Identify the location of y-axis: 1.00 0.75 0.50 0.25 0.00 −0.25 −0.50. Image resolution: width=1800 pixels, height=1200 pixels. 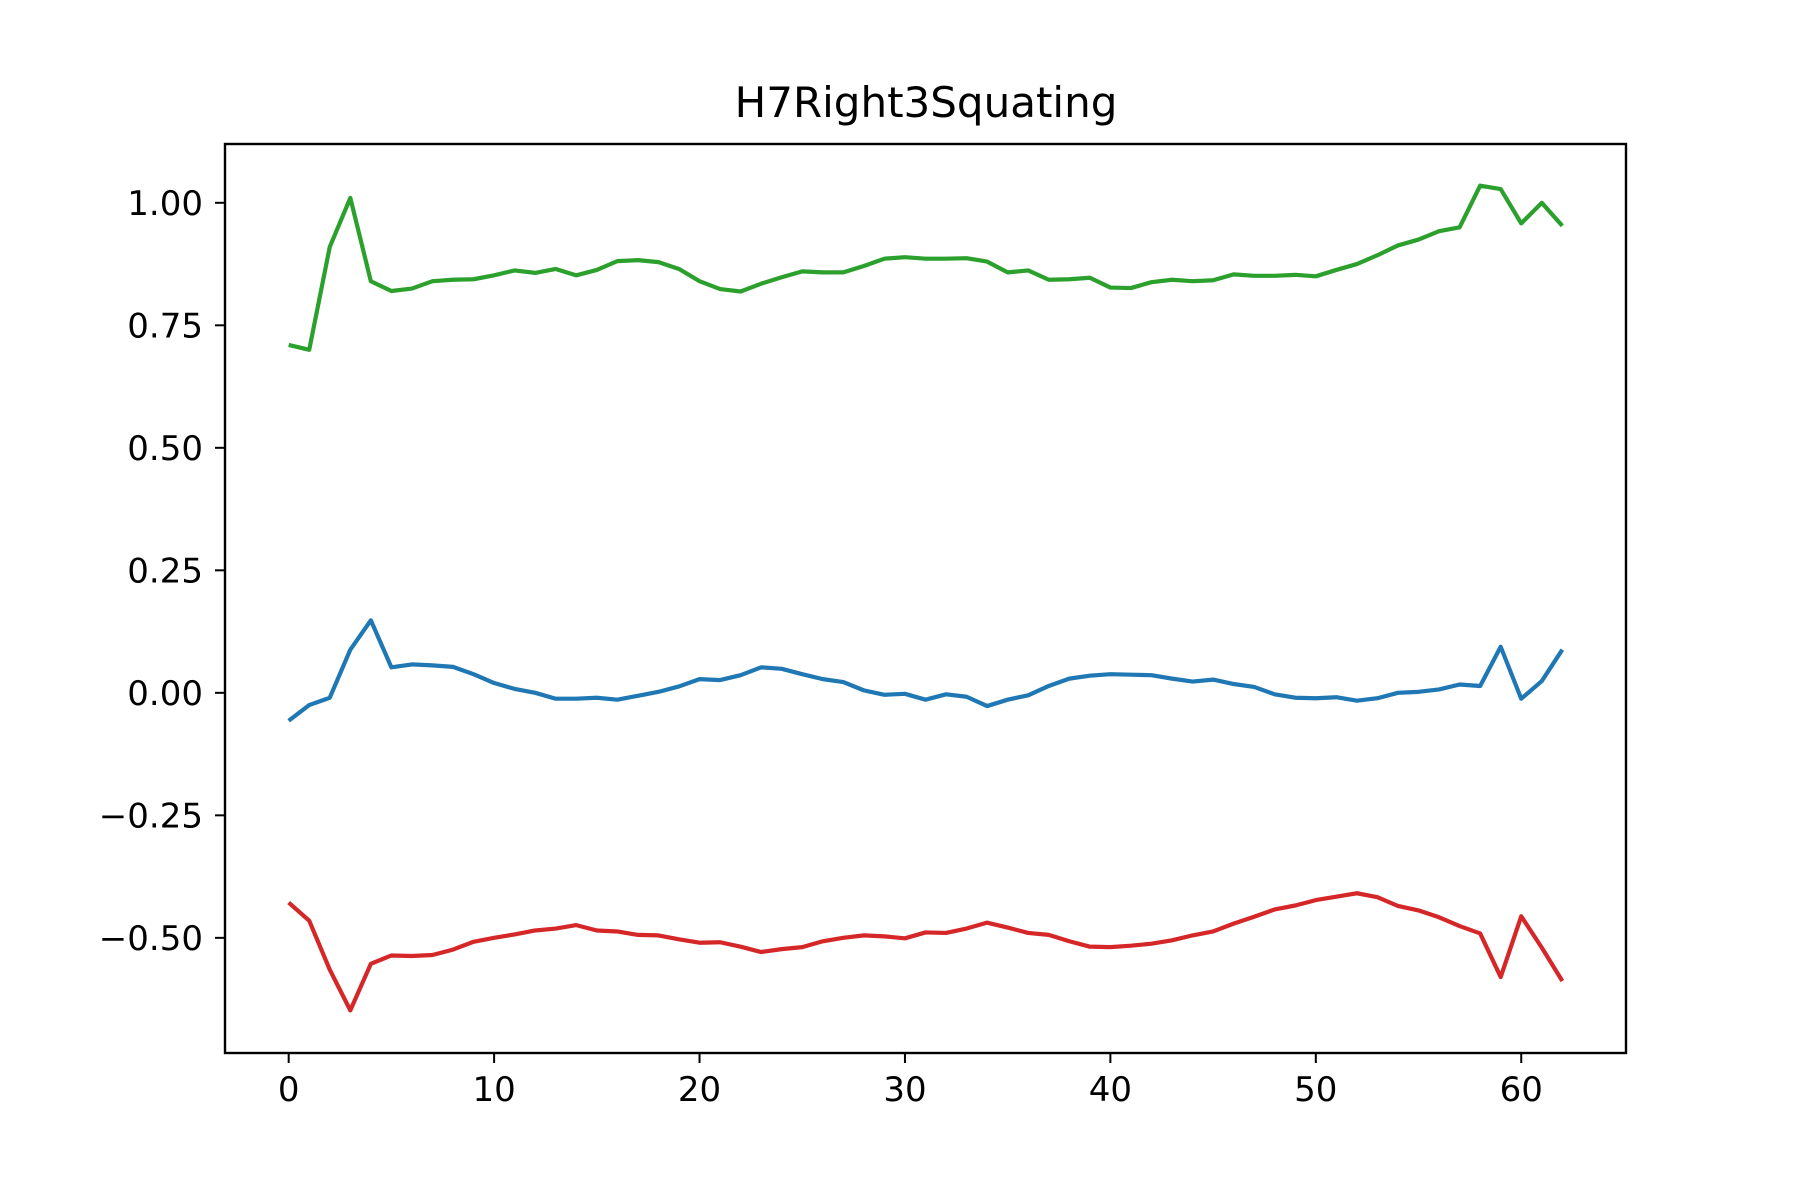
(162, 571).